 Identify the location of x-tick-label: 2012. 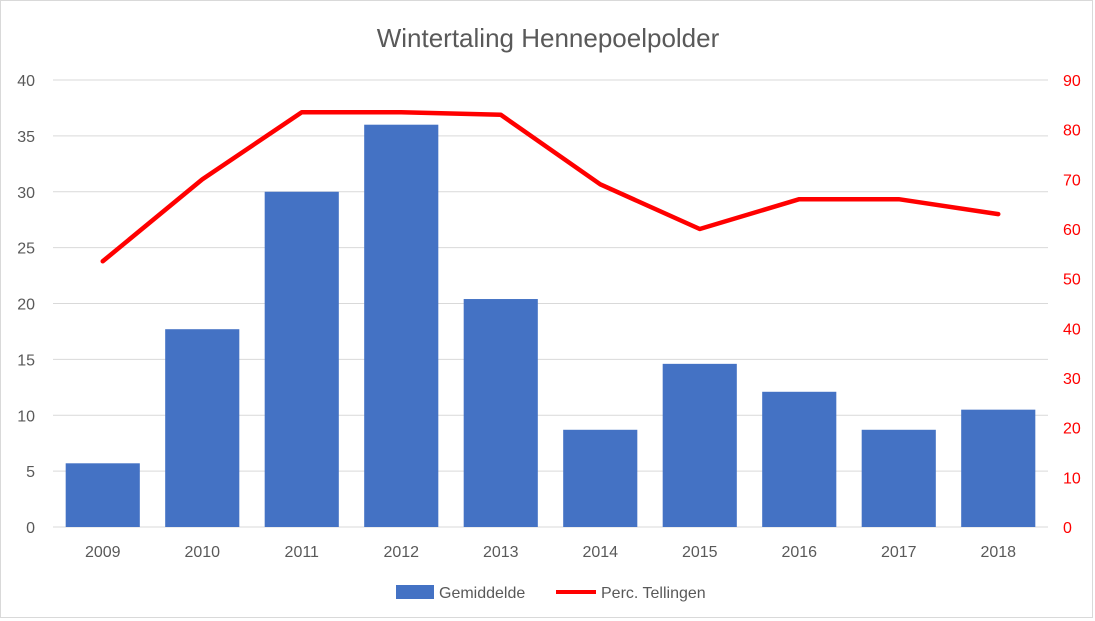
(401, 552).